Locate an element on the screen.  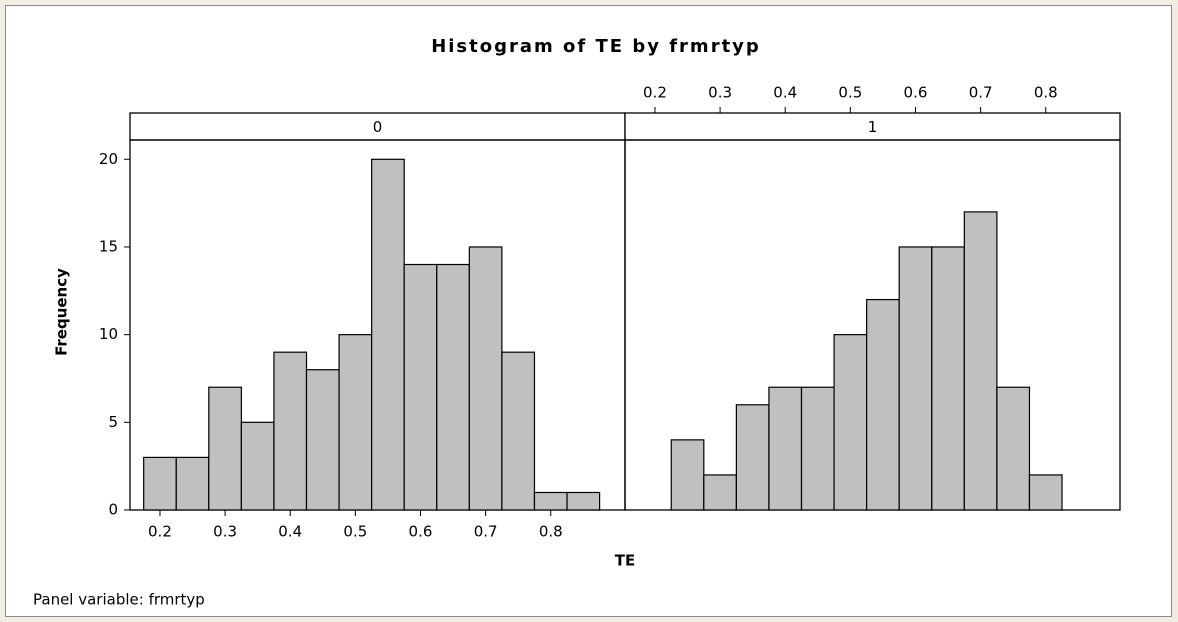
panel-label: 1 is located at coordinates (873, 127).